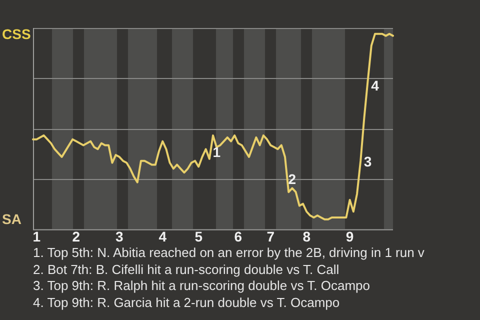  Describe the element at coordinates (198, 236) in the screenshot. I see `x-tick-label: 5` at that location.